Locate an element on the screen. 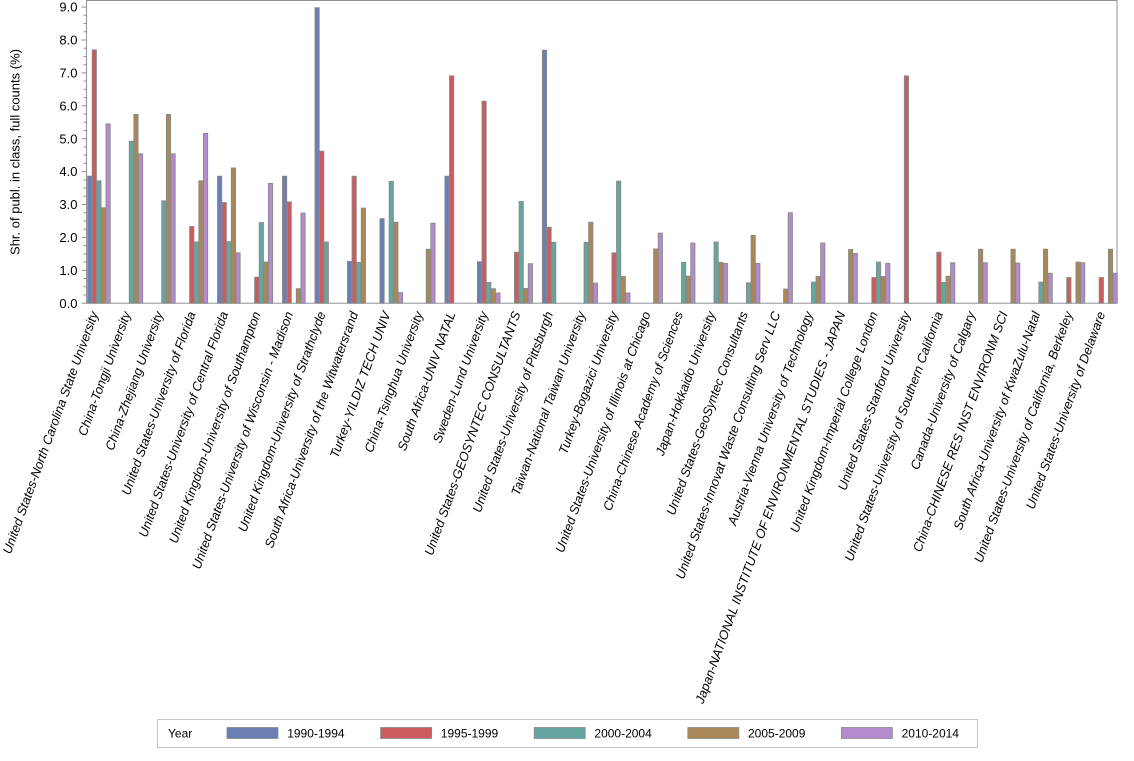 This screenshot has height=761, width=1134. svg-text: 2010-2014 is located at coordinates (931, 734).